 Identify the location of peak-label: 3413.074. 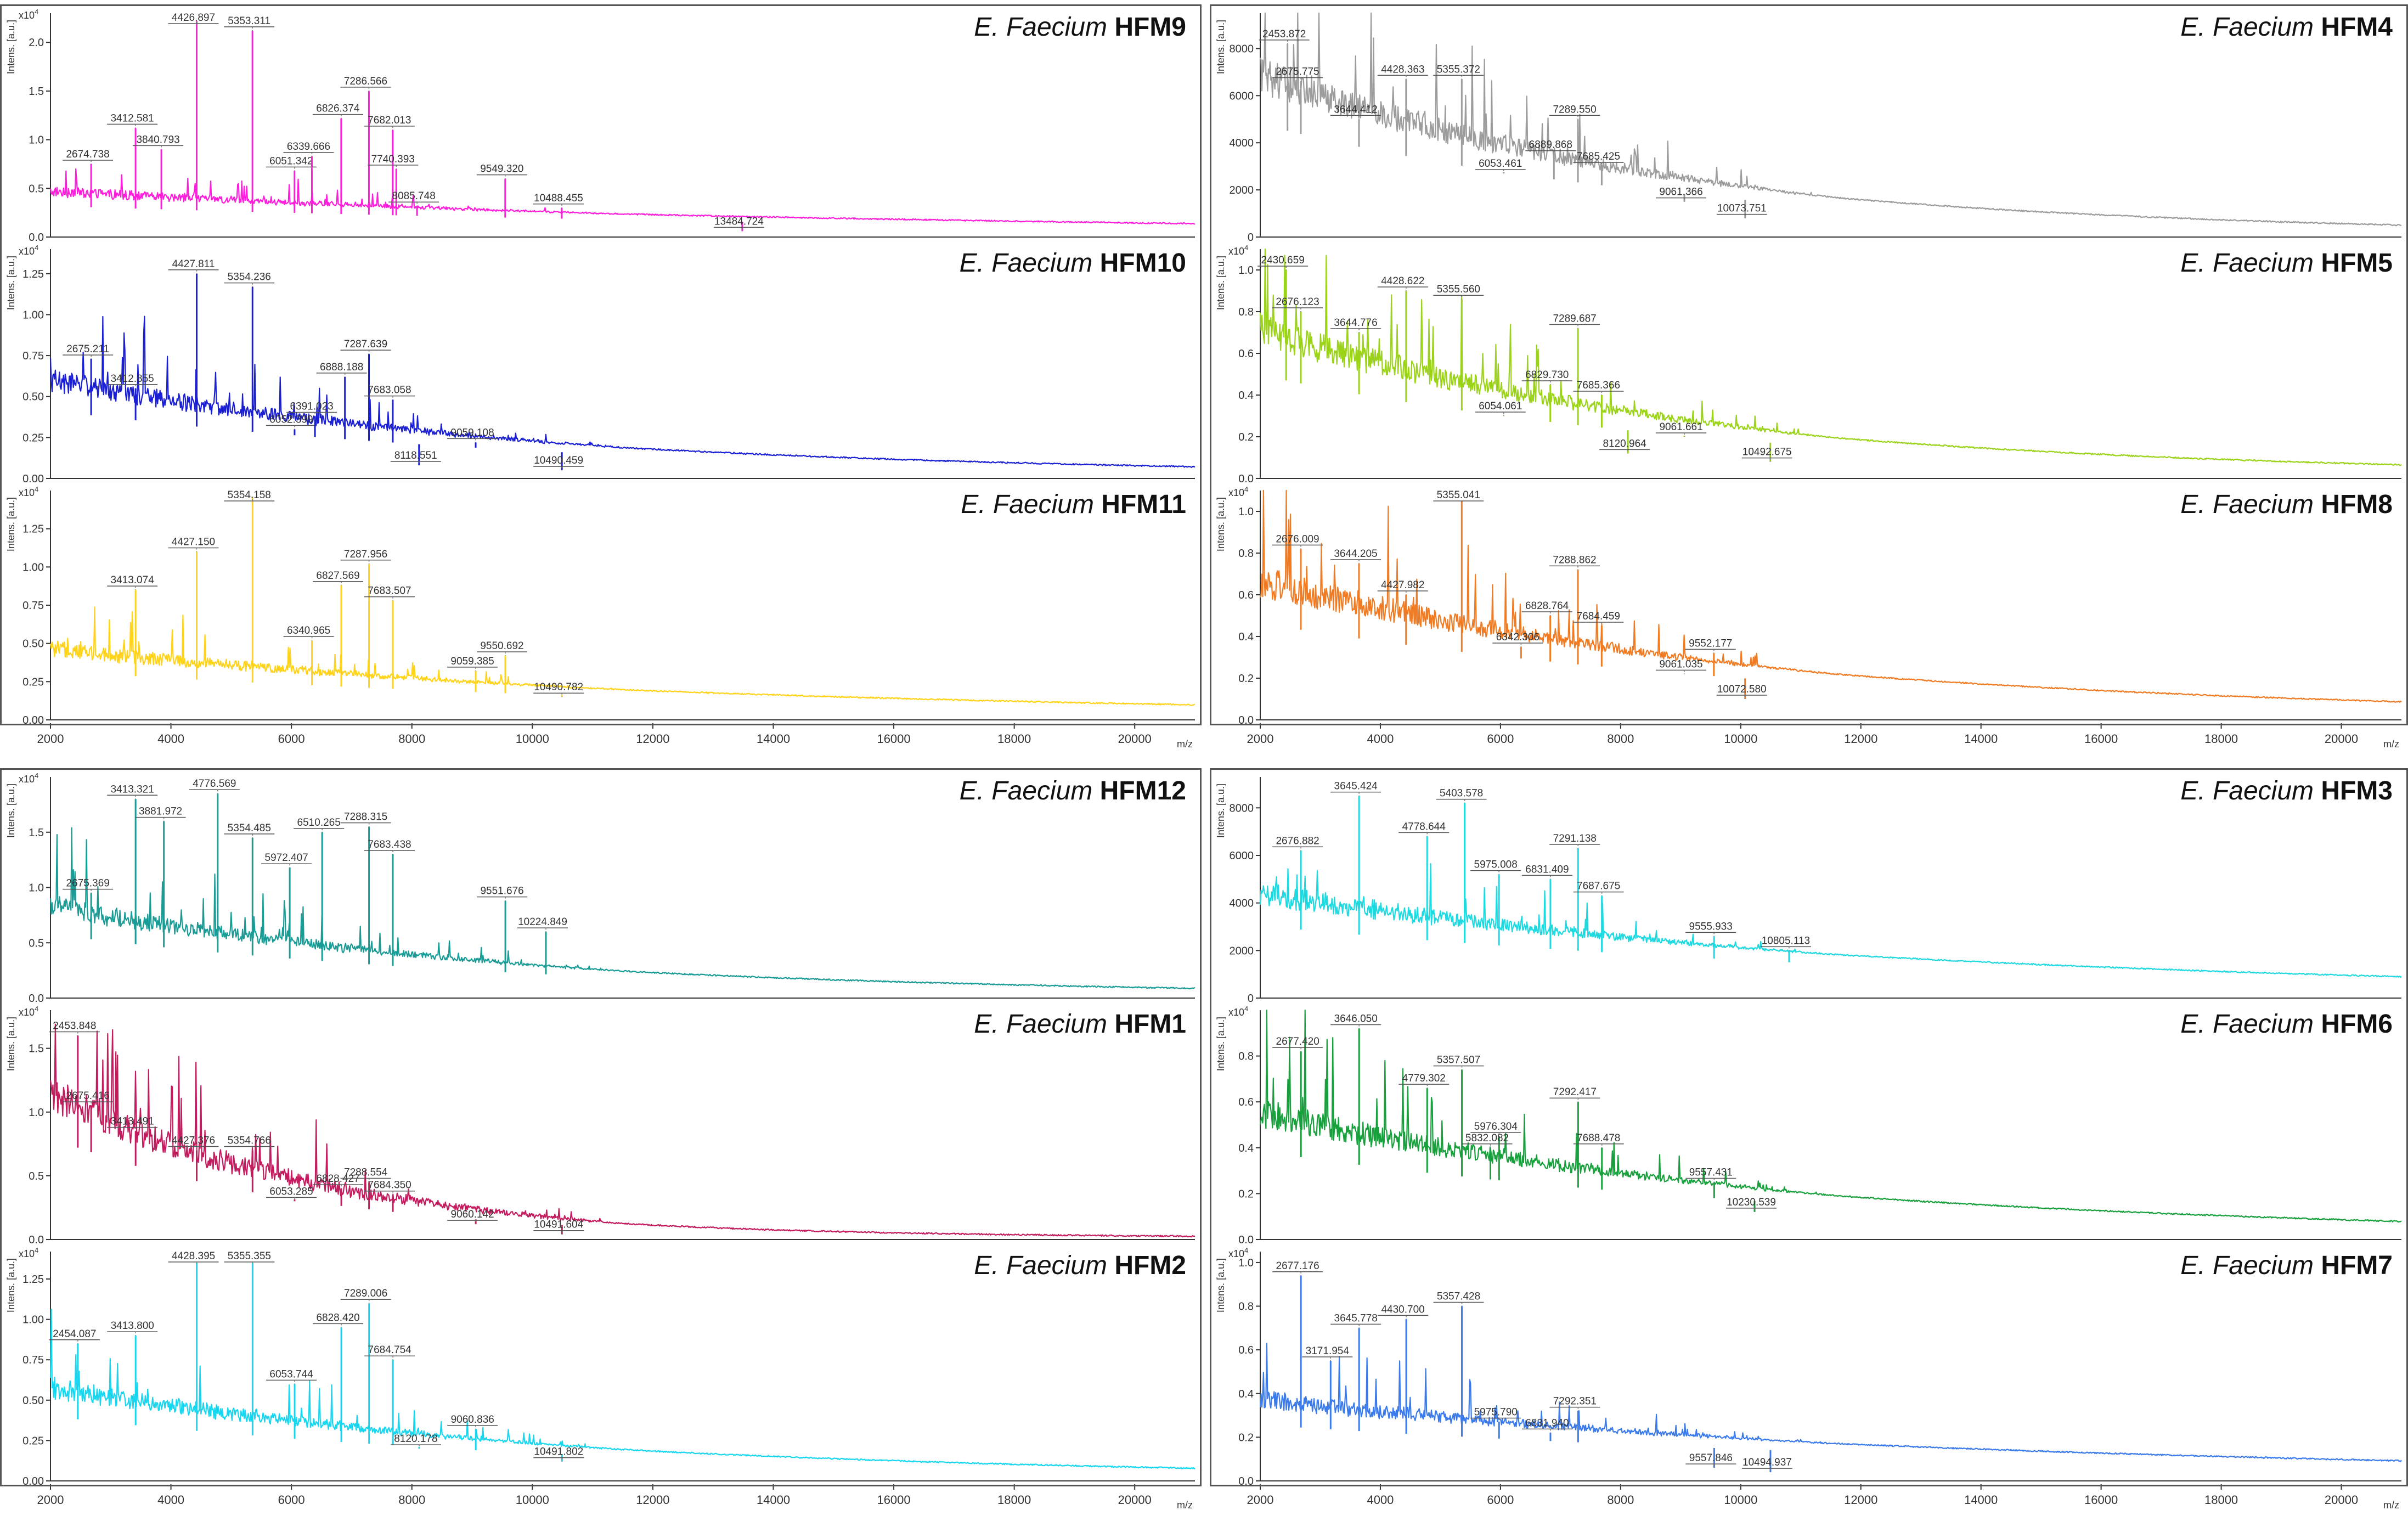
(133, 580).